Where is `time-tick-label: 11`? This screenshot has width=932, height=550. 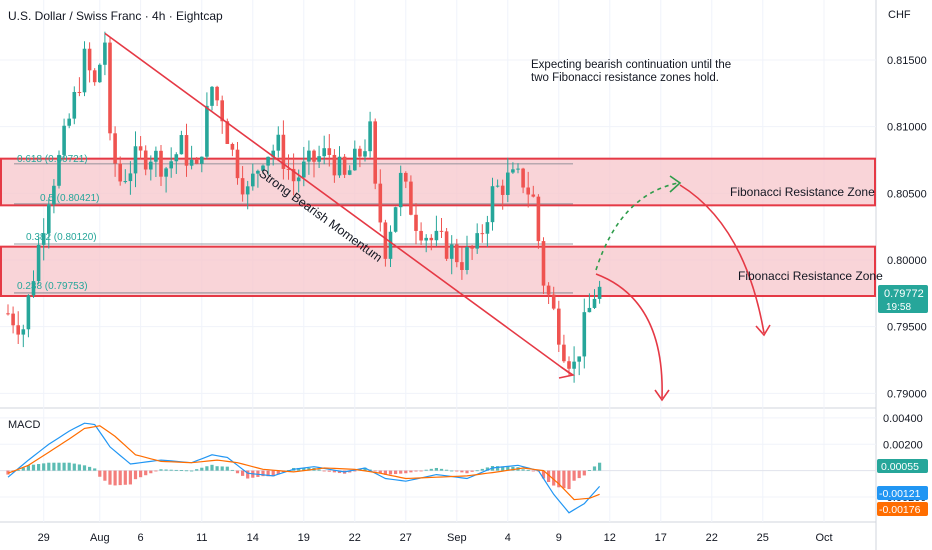
time-tick-label: 11 is located at coordinates (201, 538).